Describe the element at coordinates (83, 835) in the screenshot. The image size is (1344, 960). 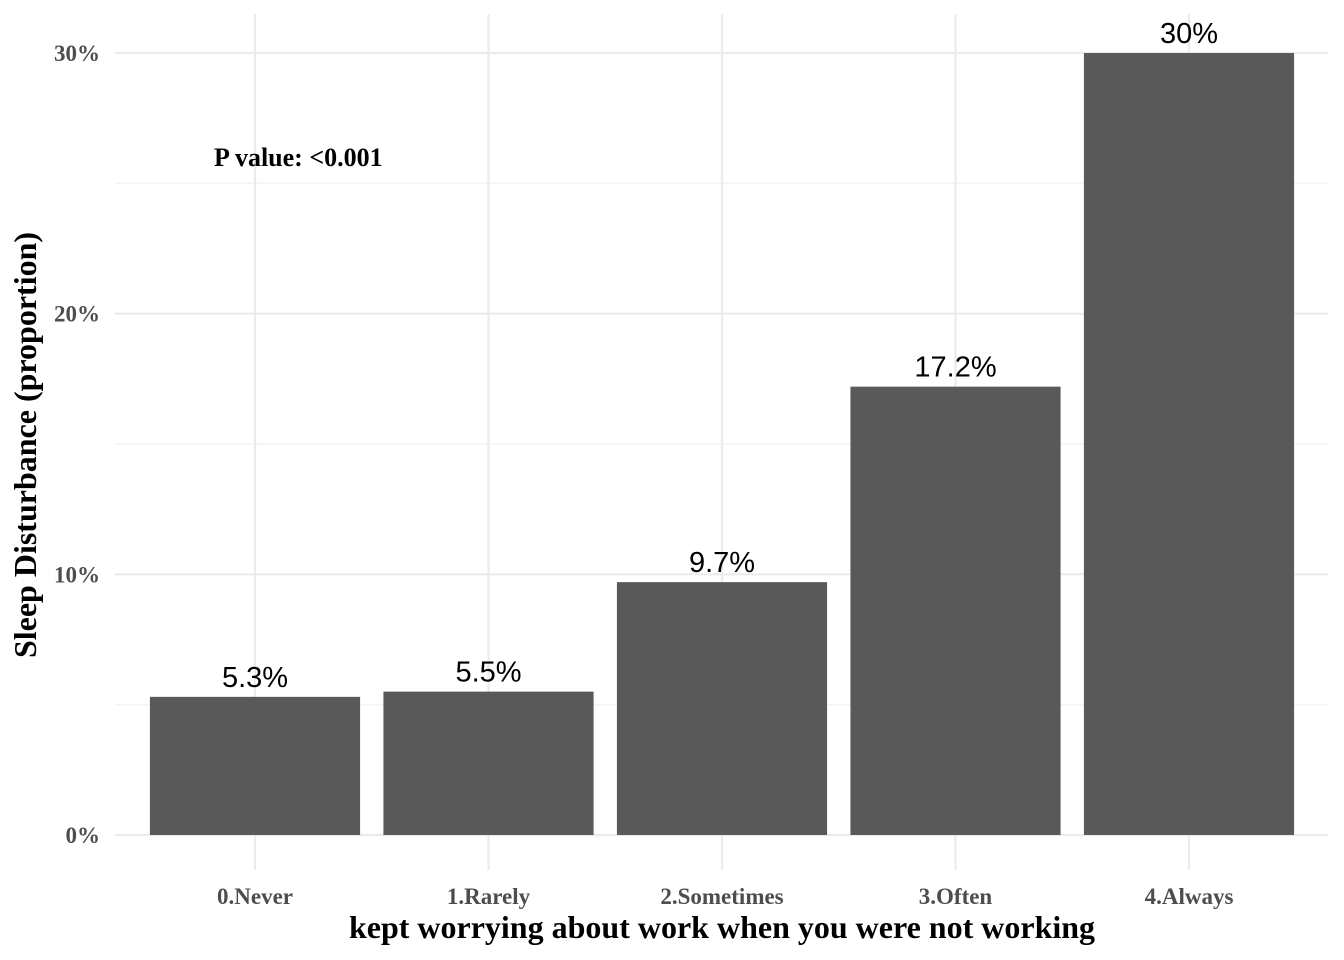
I see `y-tick-label: 0%` at that location.